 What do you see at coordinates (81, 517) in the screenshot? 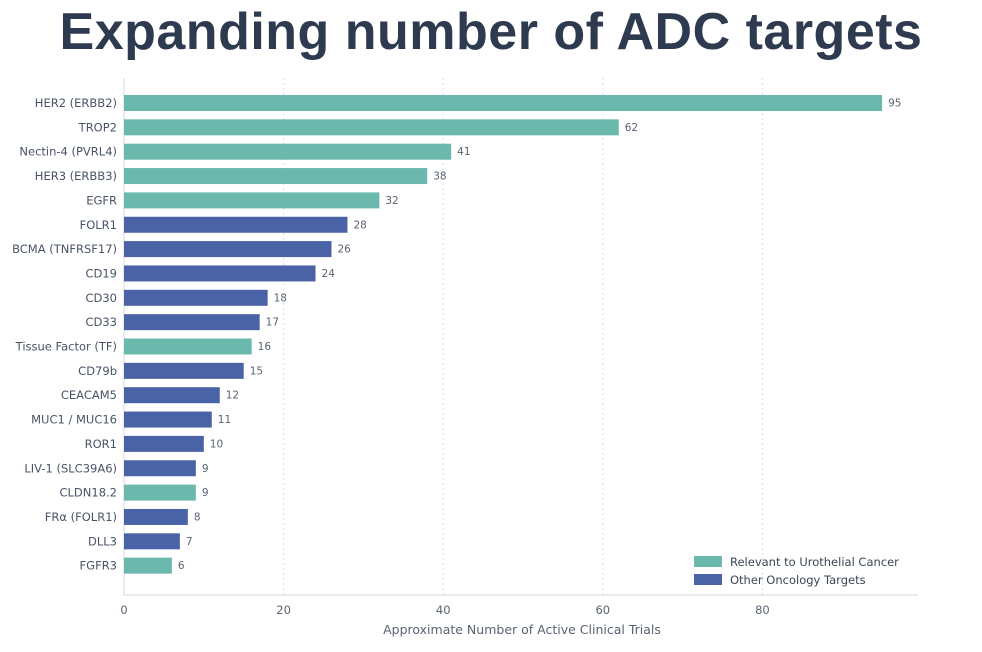
I see `category-label: FRα (FOLR1)` at bounding box center [81, 517].